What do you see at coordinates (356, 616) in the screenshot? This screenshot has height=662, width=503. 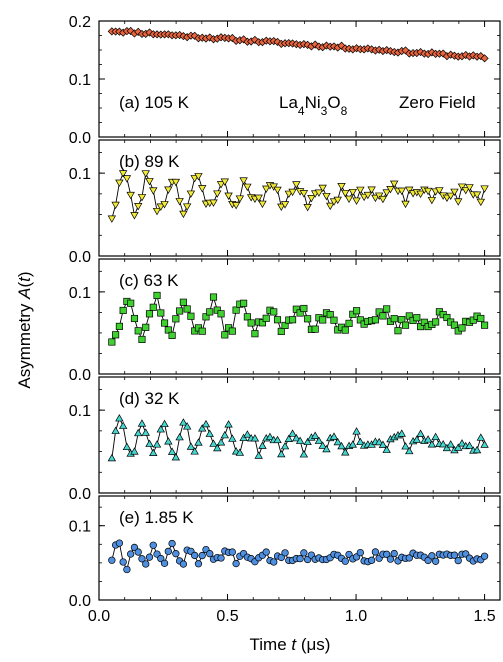 I see `x-tick-label: 1.0` at bounding box center [356, 616].